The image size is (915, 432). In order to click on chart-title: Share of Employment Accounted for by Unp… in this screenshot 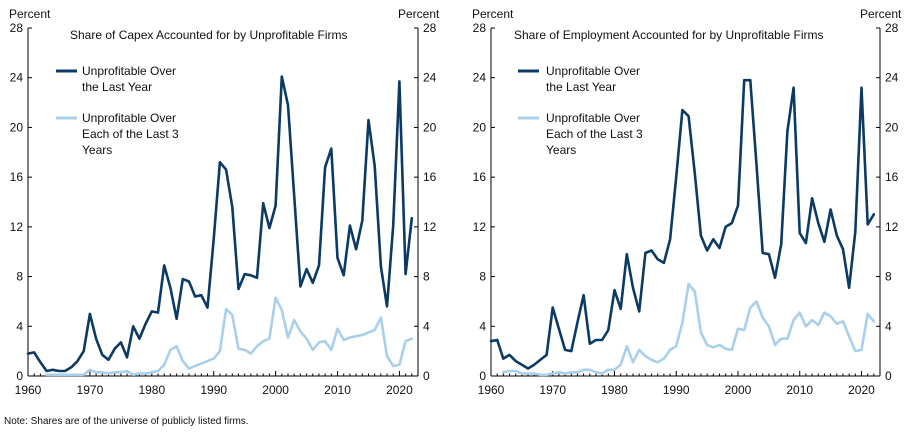, I will do `click(668, 35)`.